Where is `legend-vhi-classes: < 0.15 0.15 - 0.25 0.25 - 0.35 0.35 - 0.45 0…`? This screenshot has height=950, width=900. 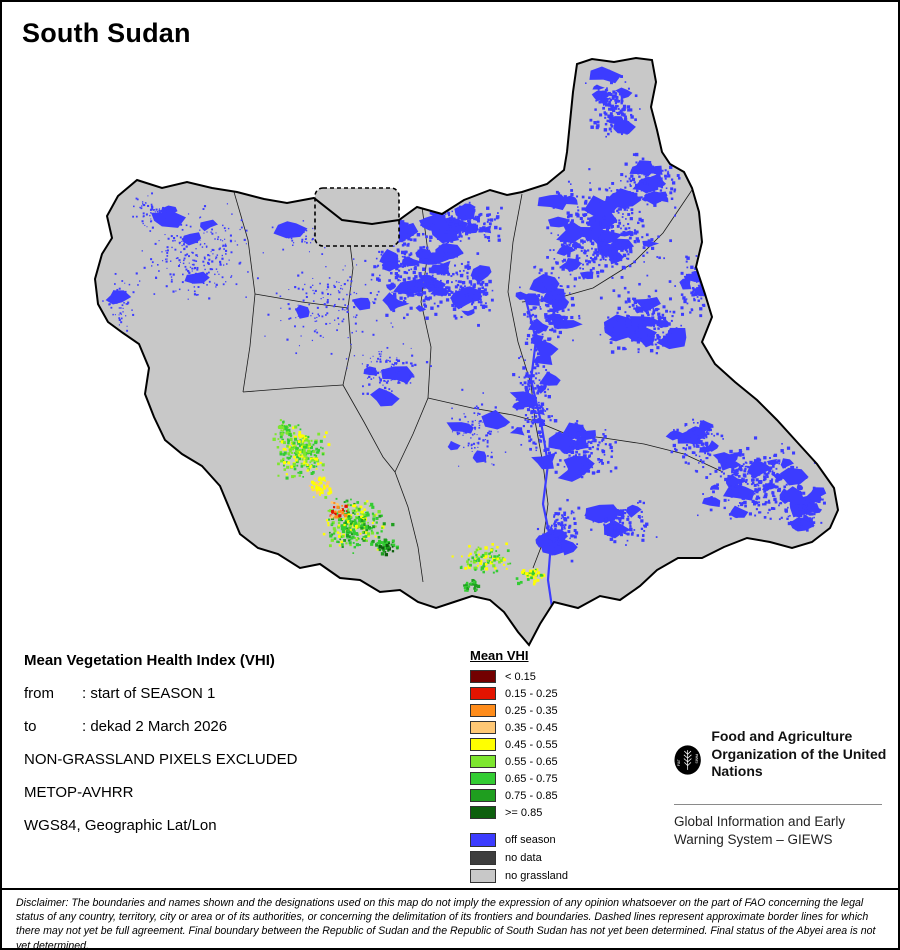
legend-vhi-classes: < 0.15 0.15 - 0.25 0.25 - 0.35 0.35 - 0.45 0… is located at coordinates (550, 744).